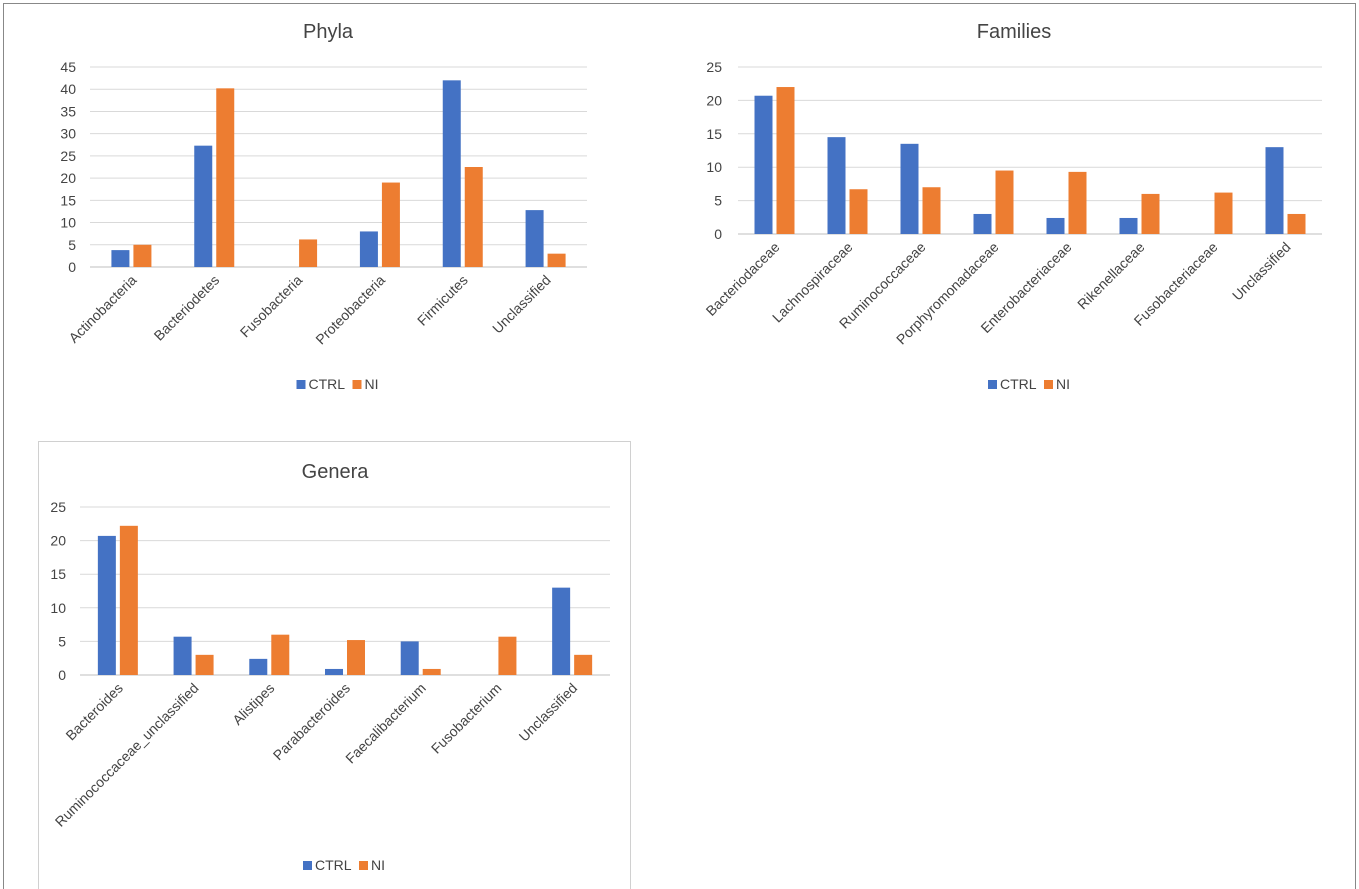 The height and width of the screenshot is (889, 1359). I want to click on families-bar-ni-rikenellaceae, so click(1150, 213).